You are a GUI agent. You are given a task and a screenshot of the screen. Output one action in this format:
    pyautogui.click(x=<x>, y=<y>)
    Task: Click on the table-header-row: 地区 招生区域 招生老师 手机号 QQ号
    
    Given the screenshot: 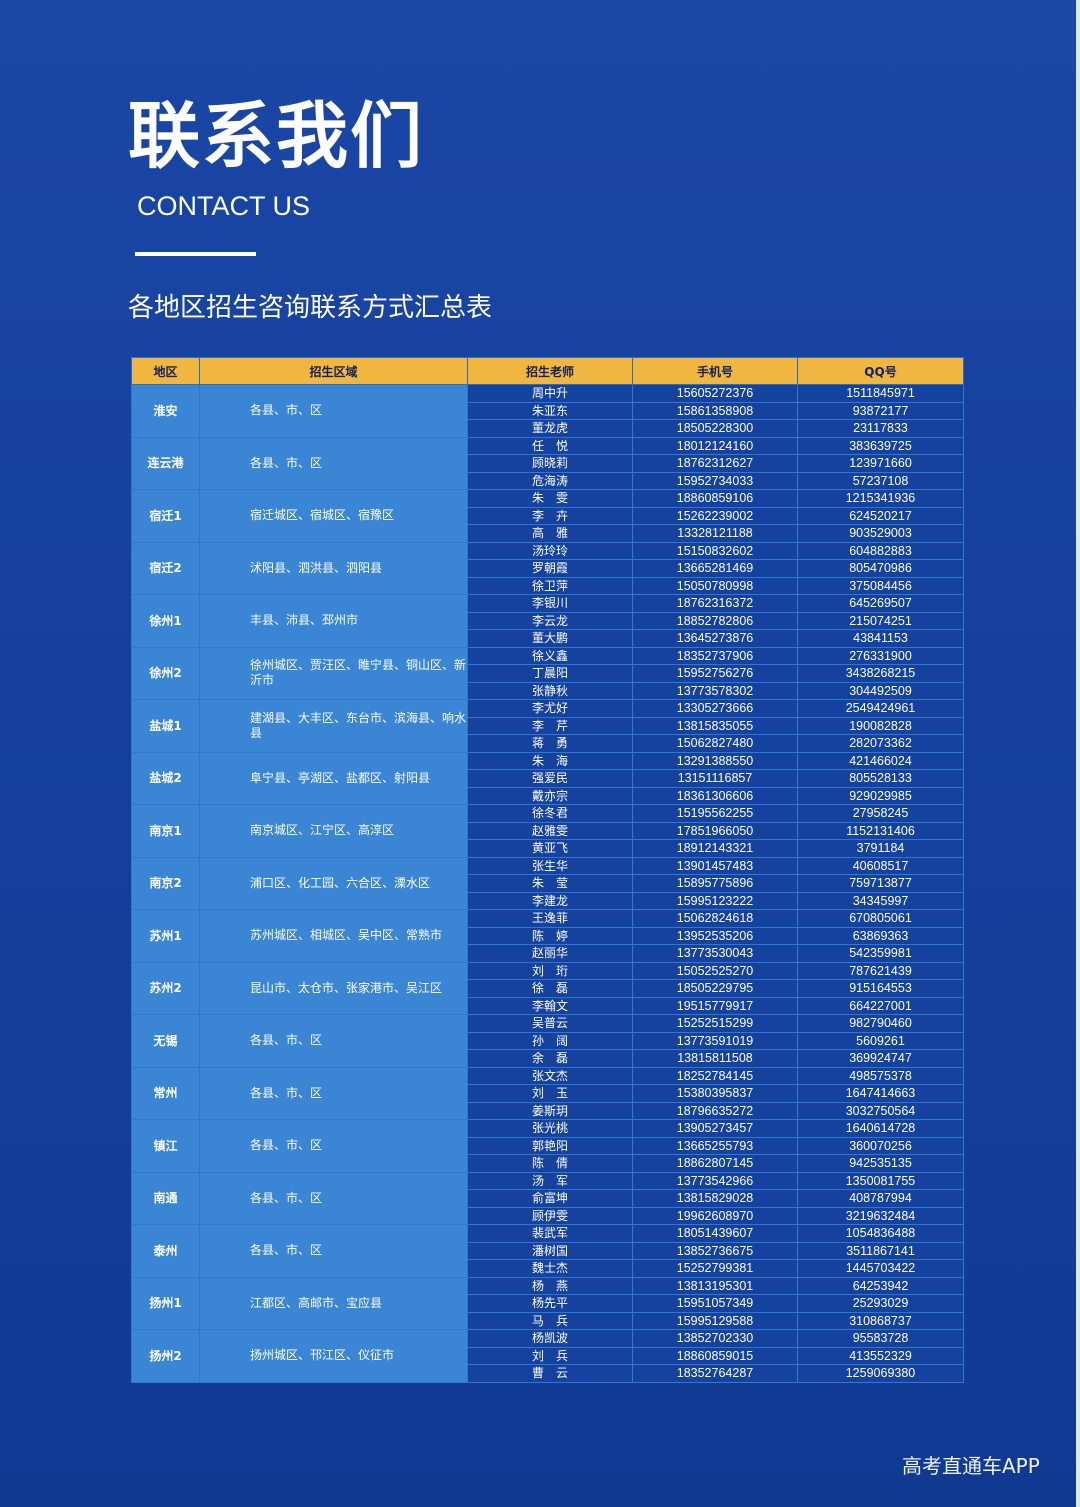 What is the action you would take?
    pyautogui.click(x=547, y=371)
    